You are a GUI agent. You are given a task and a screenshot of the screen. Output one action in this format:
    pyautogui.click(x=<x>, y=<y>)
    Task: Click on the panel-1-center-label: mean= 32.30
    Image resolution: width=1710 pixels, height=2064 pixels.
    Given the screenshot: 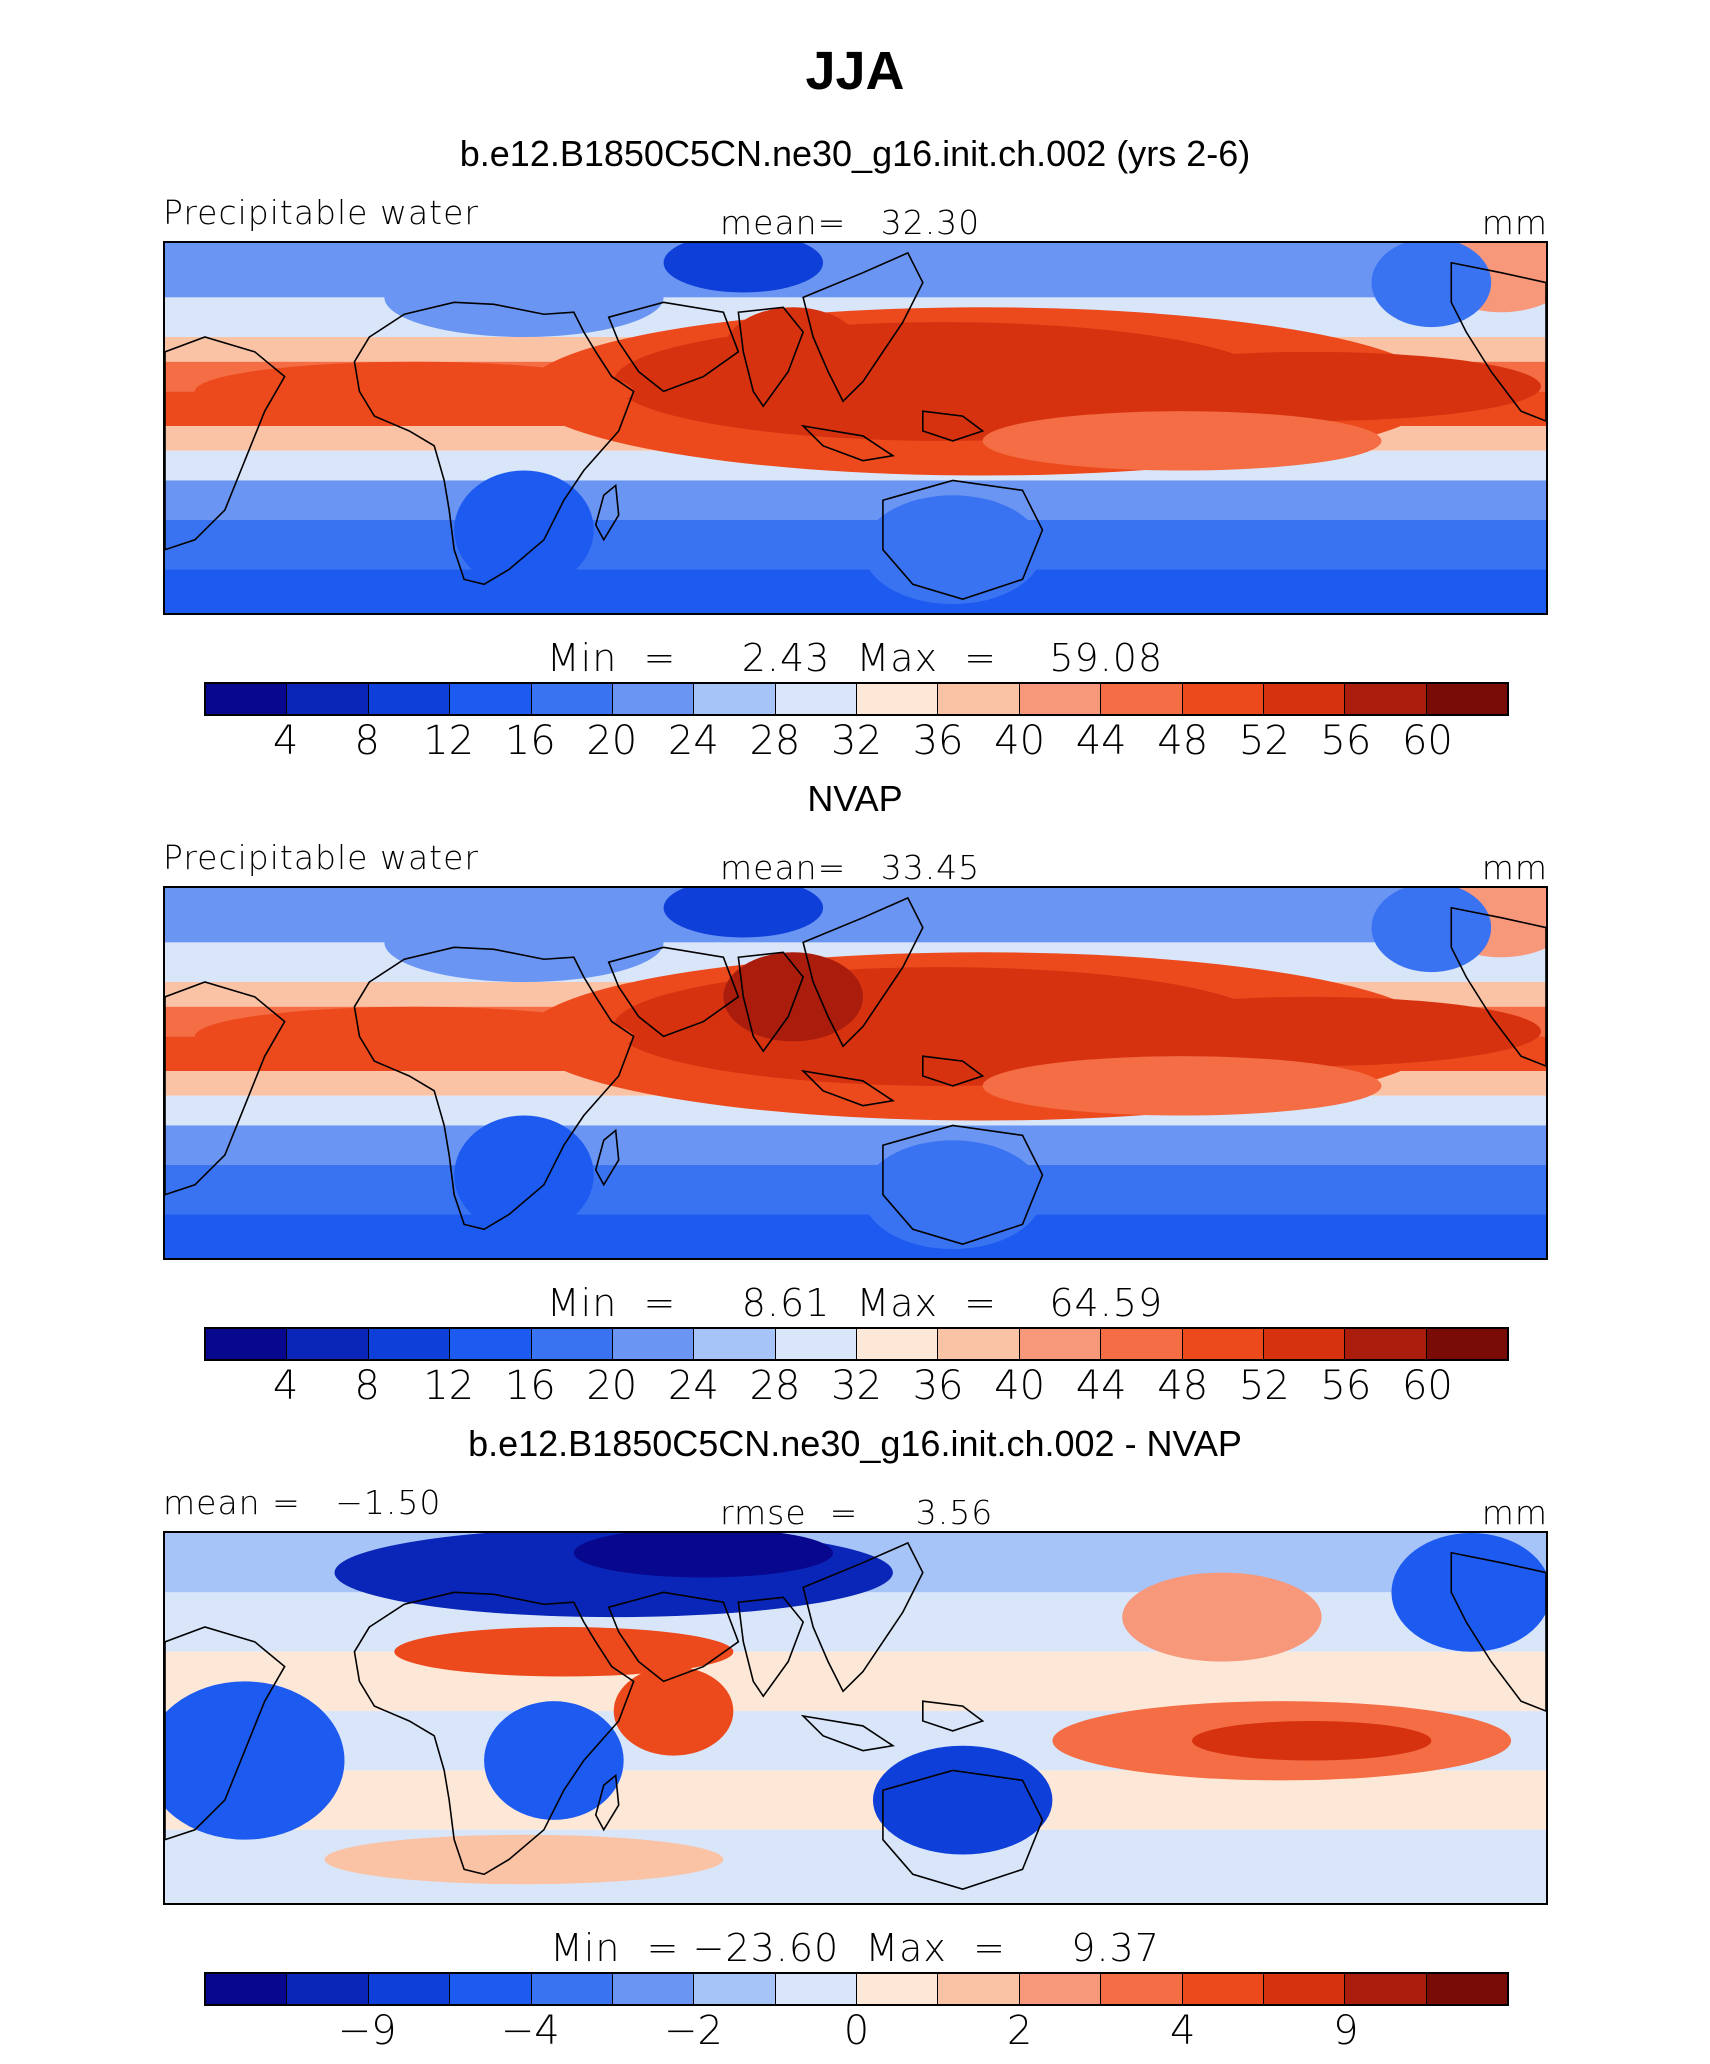 What is the action you would take?
    pyautogui.click(x=850, y=222)
    